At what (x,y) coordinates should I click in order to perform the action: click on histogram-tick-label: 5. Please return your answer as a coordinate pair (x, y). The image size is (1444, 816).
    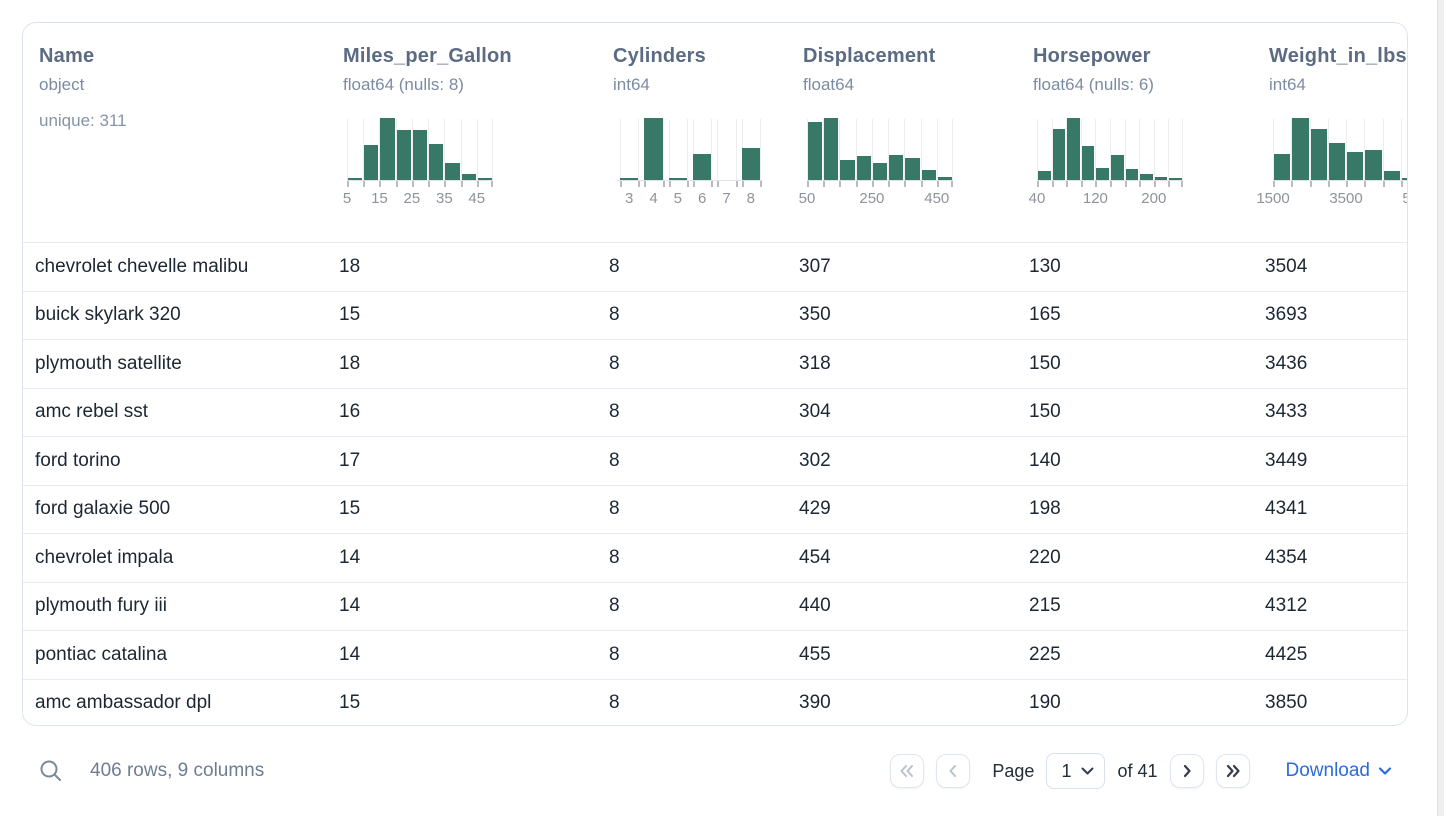
    Looking at the image, I should click on (677, 198).